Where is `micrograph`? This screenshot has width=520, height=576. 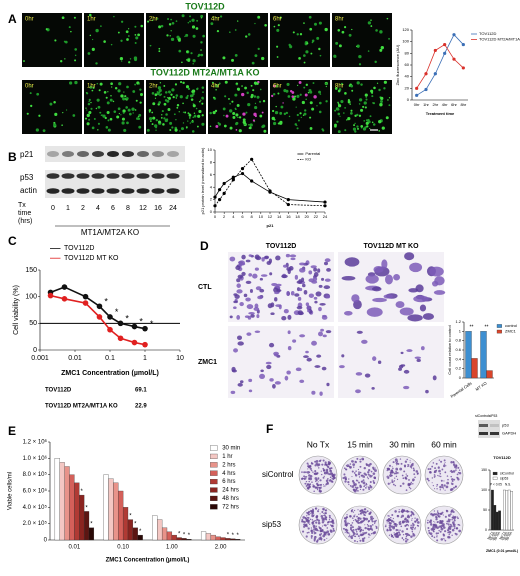 micrograph is located at coordinates (281, 287).